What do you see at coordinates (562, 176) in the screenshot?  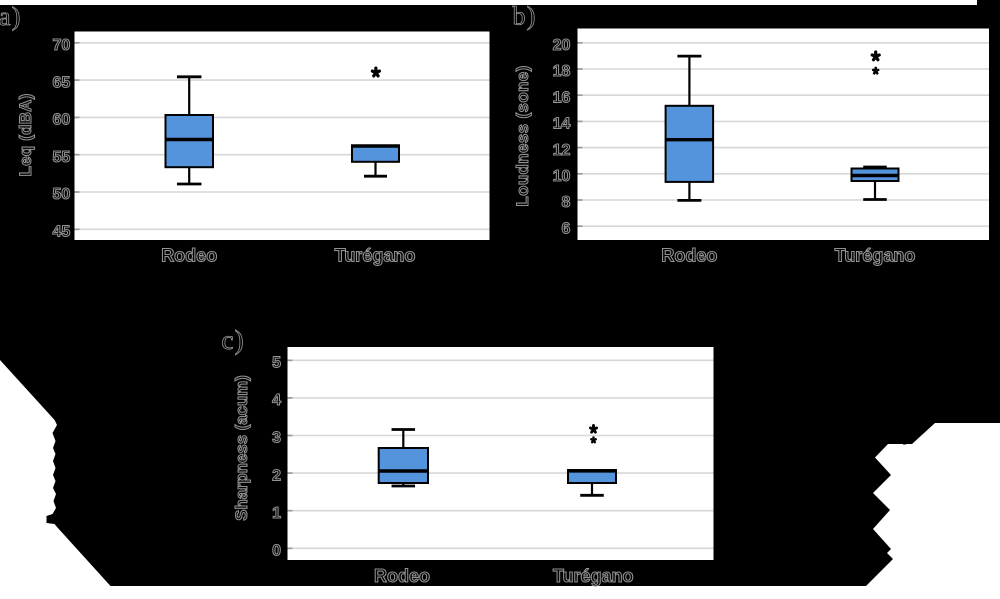 I see `svg-text: 10` at bounding box center [562, 176].